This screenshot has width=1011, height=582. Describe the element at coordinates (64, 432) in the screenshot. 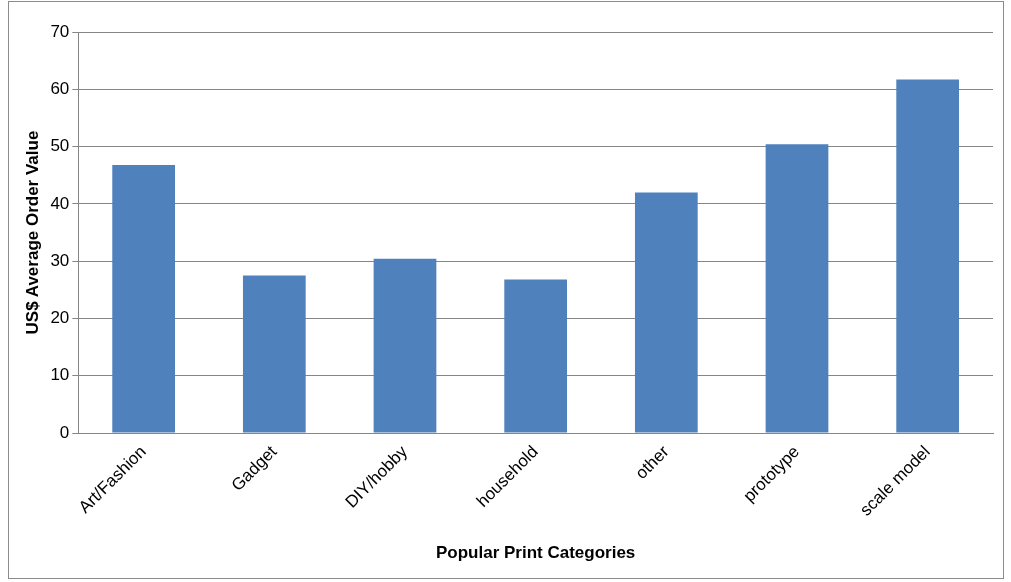

I see `y-tick-label: 0` at that location.